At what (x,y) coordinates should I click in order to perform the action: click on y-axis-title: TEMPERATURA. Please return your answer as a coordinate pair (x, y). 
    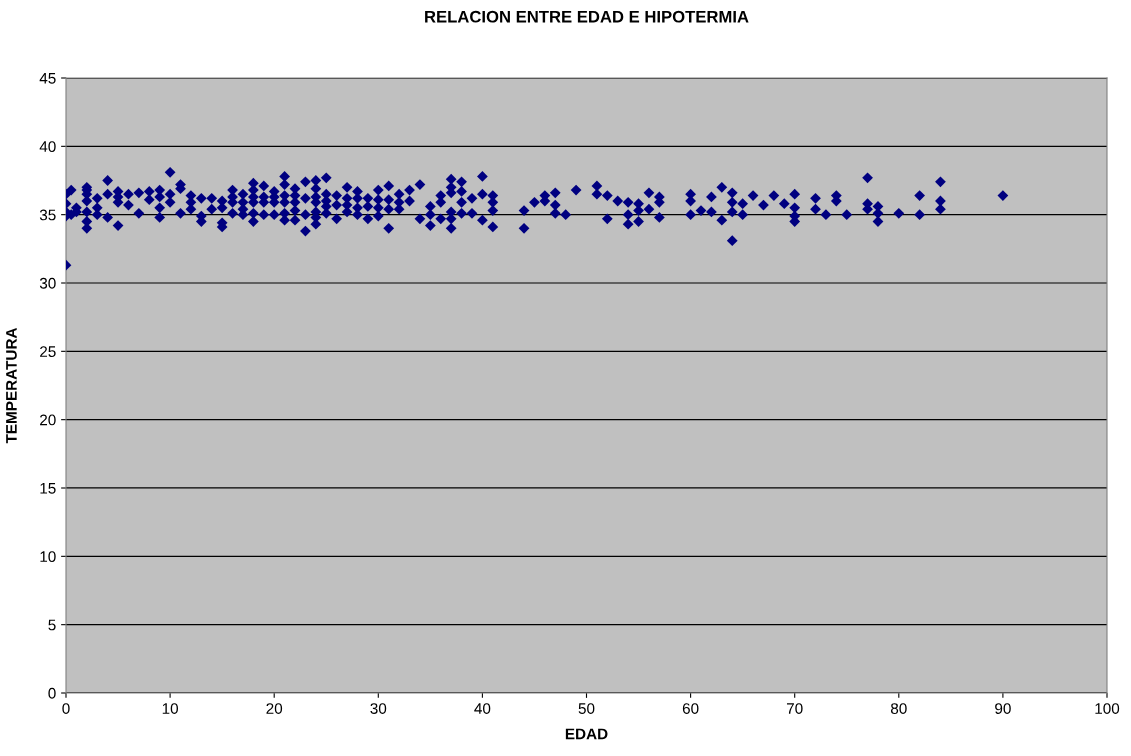
    Looking at the image, I should click on (11, 385).